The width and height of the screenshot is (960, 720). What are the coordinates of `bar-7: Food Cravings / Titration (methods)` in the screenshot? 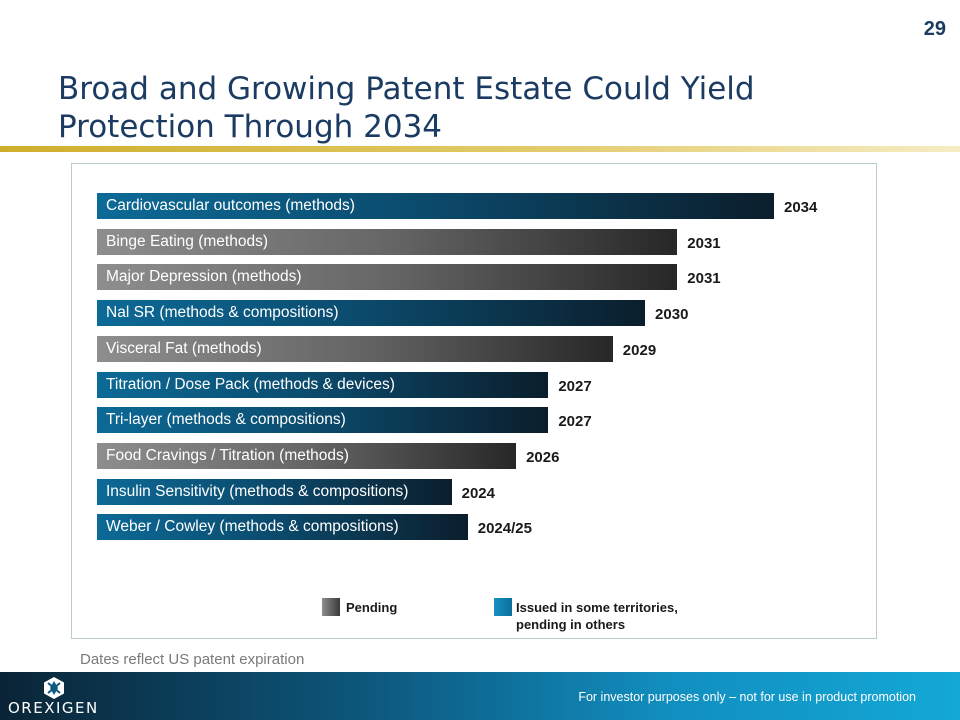 It's located at (307, 455).